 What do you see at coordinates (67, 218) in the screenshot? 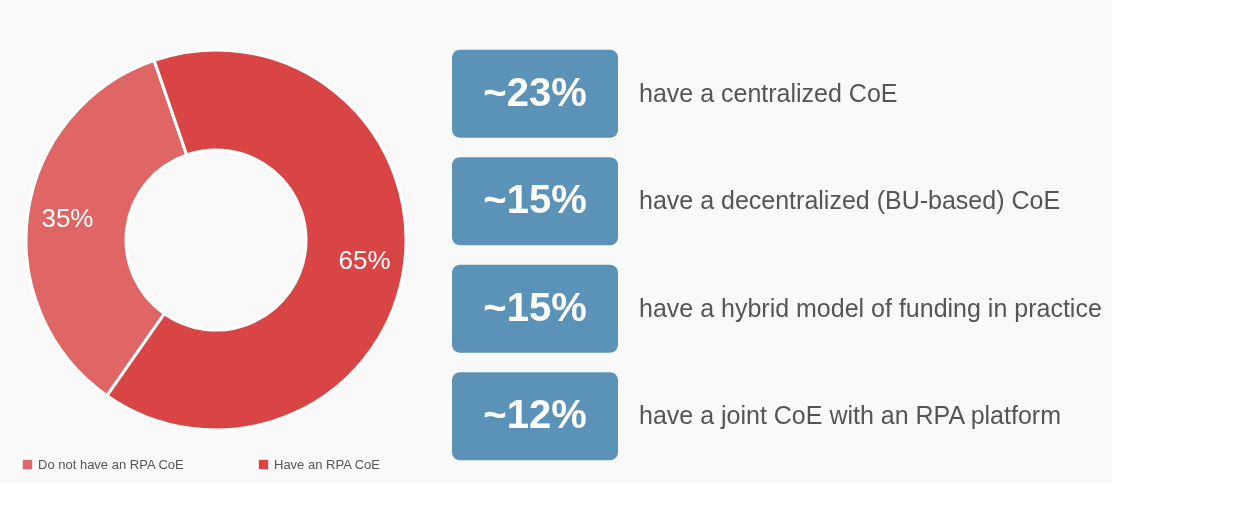
I see `data-label: 35%` at bounding box center [67, 218].